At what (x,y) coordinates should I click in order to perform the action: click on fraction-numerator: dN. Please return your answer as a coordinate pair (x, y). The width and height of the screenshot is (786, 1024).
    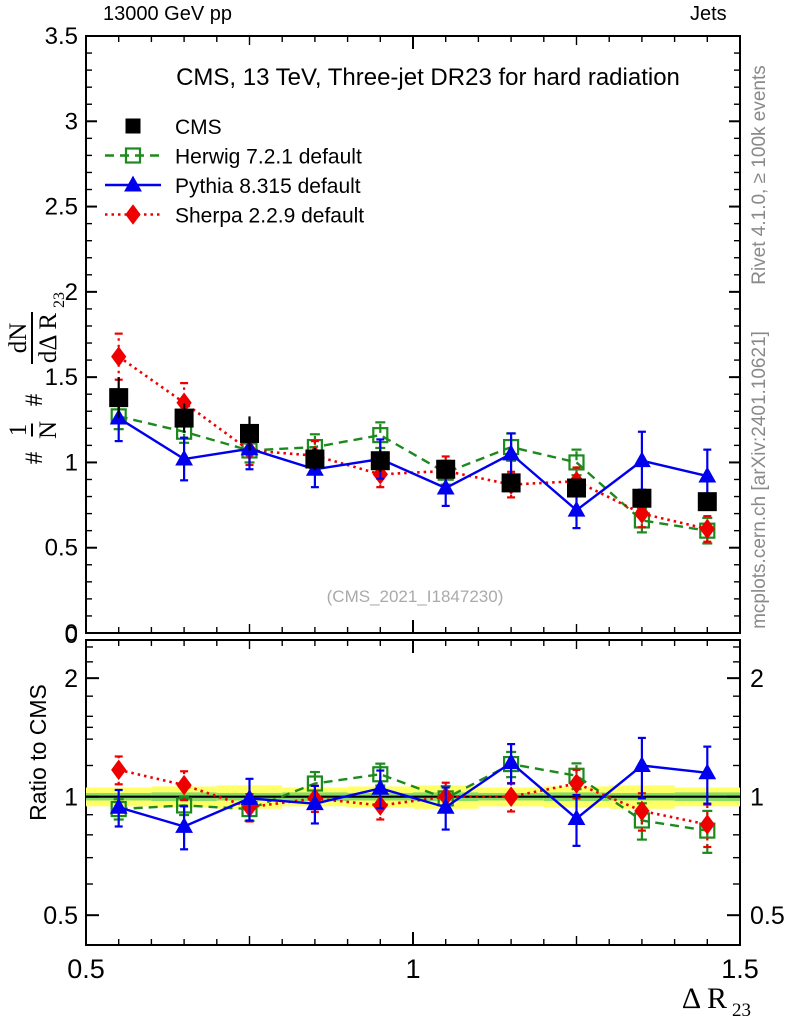
    Looking at the image, I should click on (18, 338).